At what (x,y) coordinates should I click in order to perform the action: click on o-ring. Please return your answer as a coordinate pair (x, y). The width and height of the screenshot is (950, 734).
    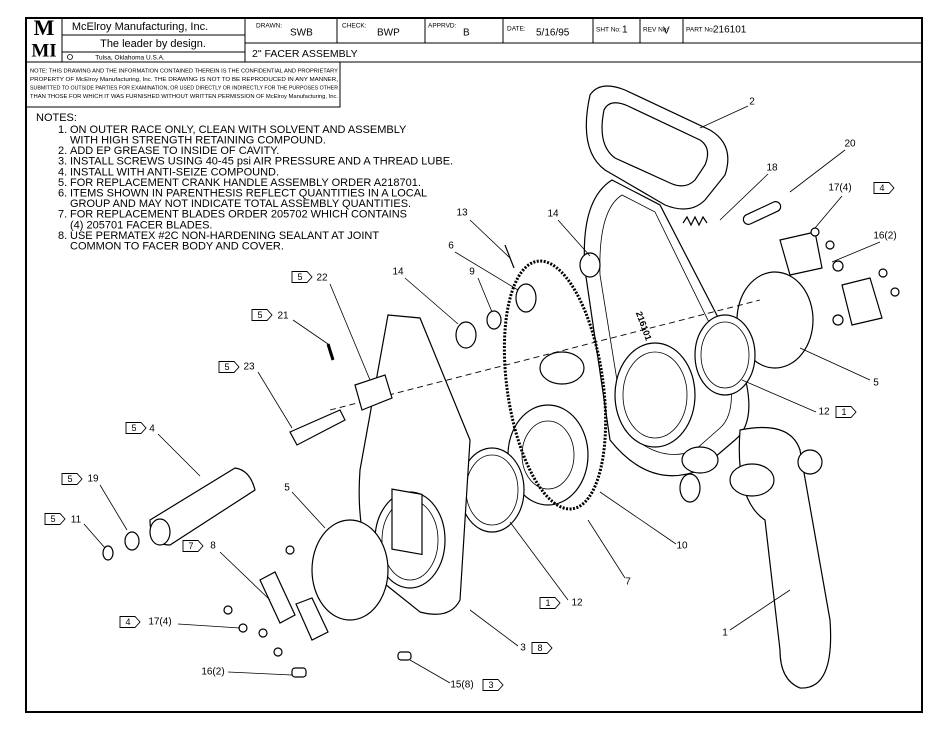
    Looking at the image, I should click on (492, 490).